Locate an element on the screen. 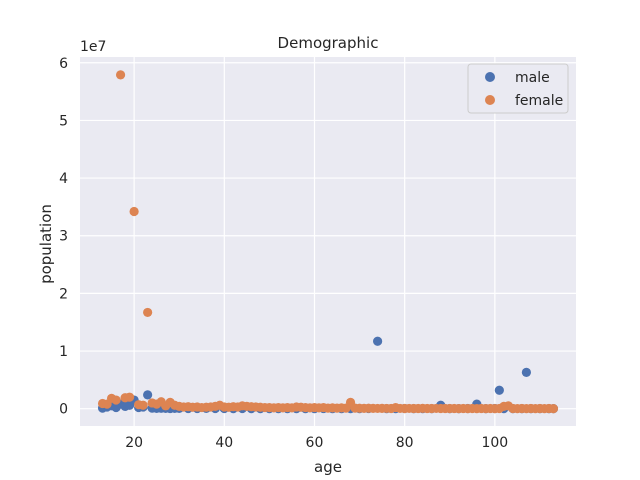  y-tick-label-0: 0 is located at coordinates (63, 410).